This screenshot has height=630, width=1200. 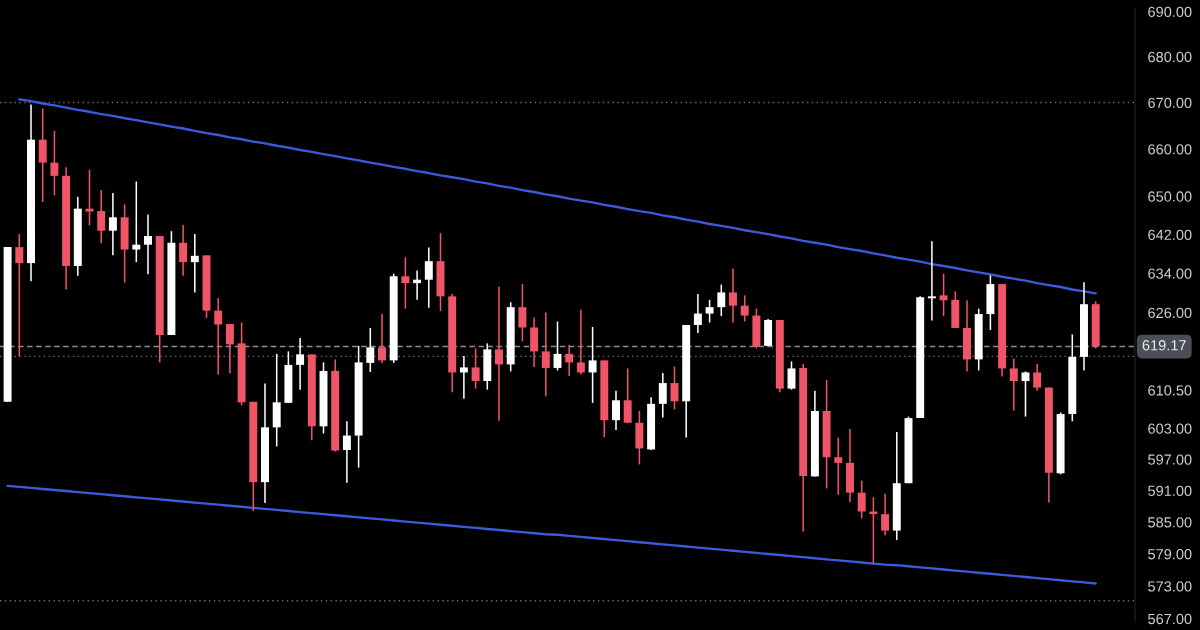 I want to click on y-tick-label: 603.00, so click(x=1170, y=428).